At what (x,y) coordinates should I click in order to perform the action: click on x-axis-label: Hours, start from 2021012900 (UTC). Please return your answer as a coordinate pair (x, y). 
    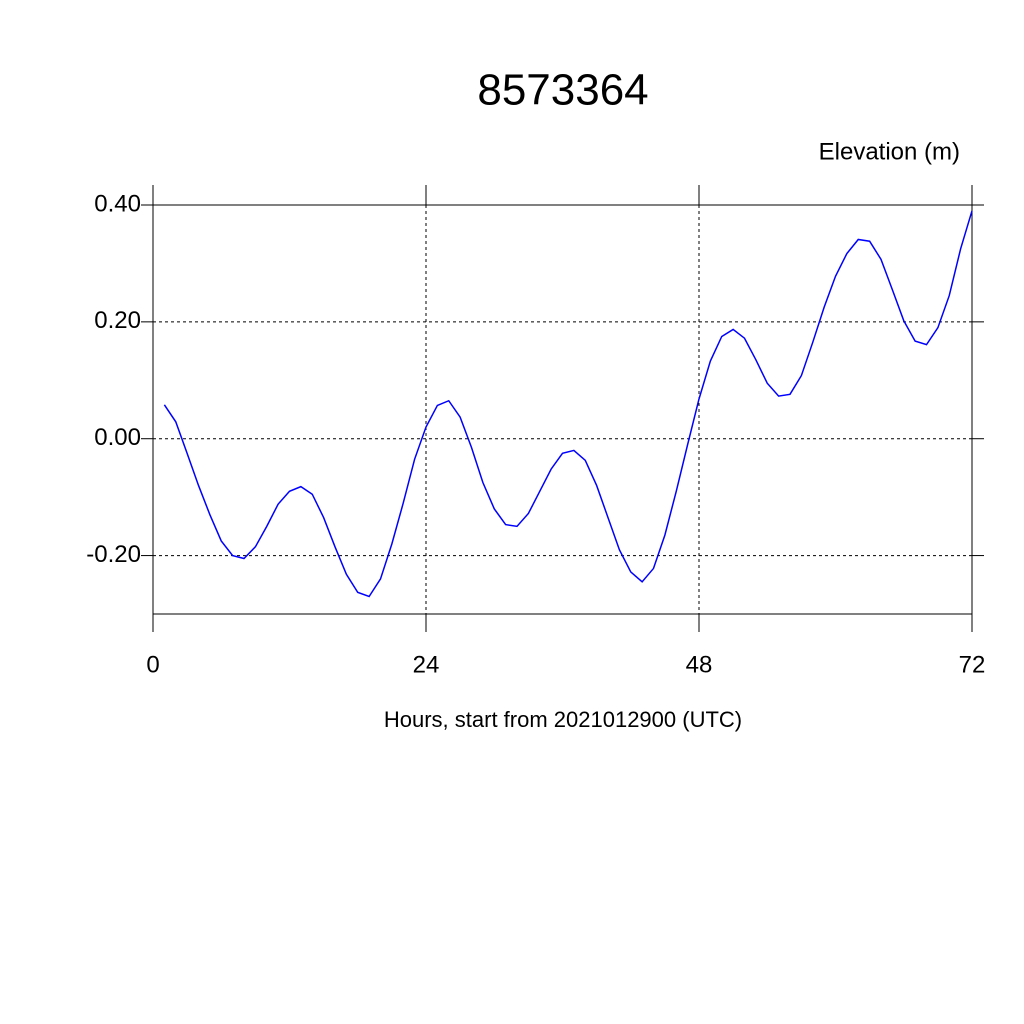
    Looking at the image, I should click on (563, 719).